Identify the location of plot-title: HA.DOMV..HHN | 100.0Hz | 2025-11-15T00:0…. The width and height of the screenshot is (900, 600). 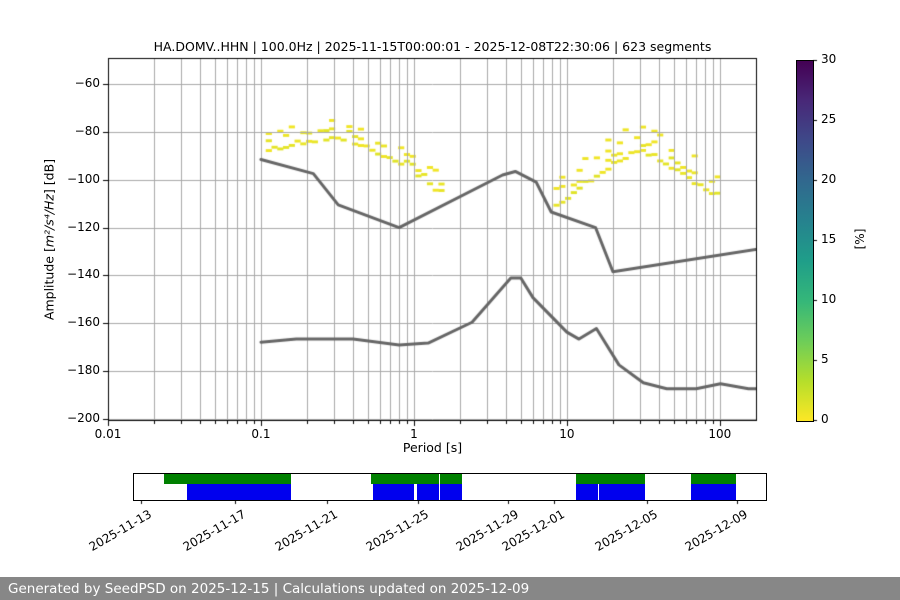
(432, 46).